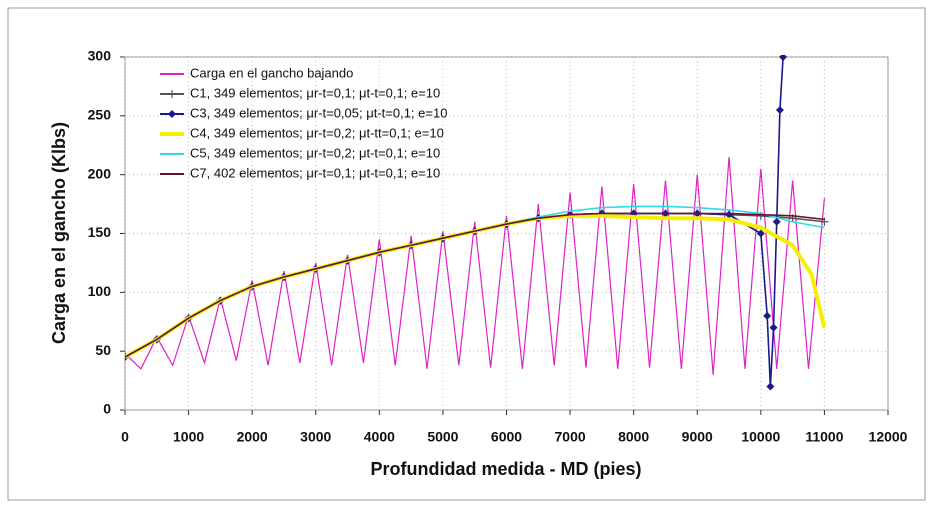 Image resolution: width=933 pixels, height=515 pixels. What do you see at coordinates (100, 173) in the screenshot?
I see `y-tick-label: 200` at bounding box center [100, 173].